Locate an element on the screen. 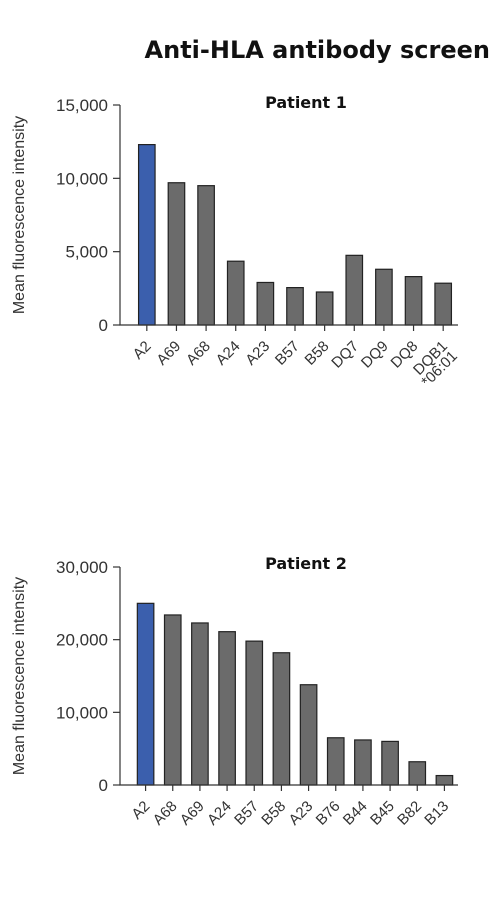 The image size is (492, 916). y-tick-label: 20,000 is located at coordinates (82, 640).